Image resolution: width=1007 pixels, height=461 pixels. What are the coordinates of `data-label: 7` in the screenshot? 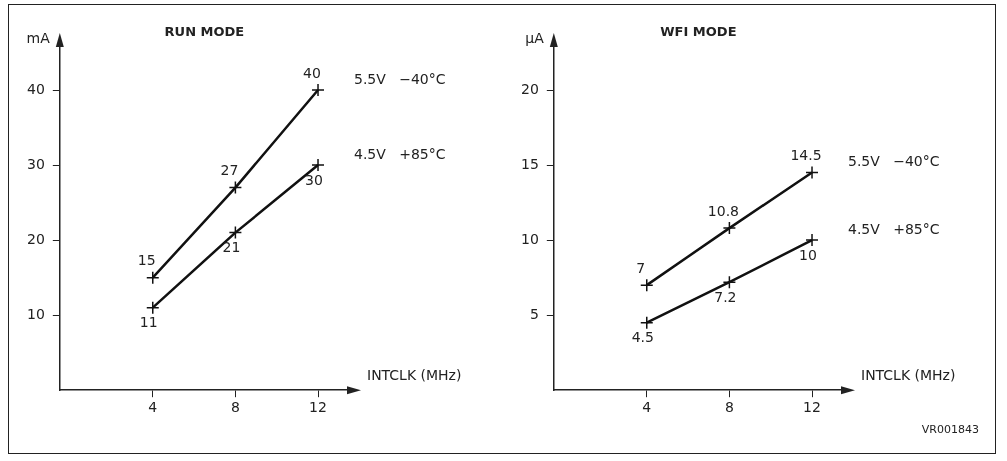 It's located at (641, 267).